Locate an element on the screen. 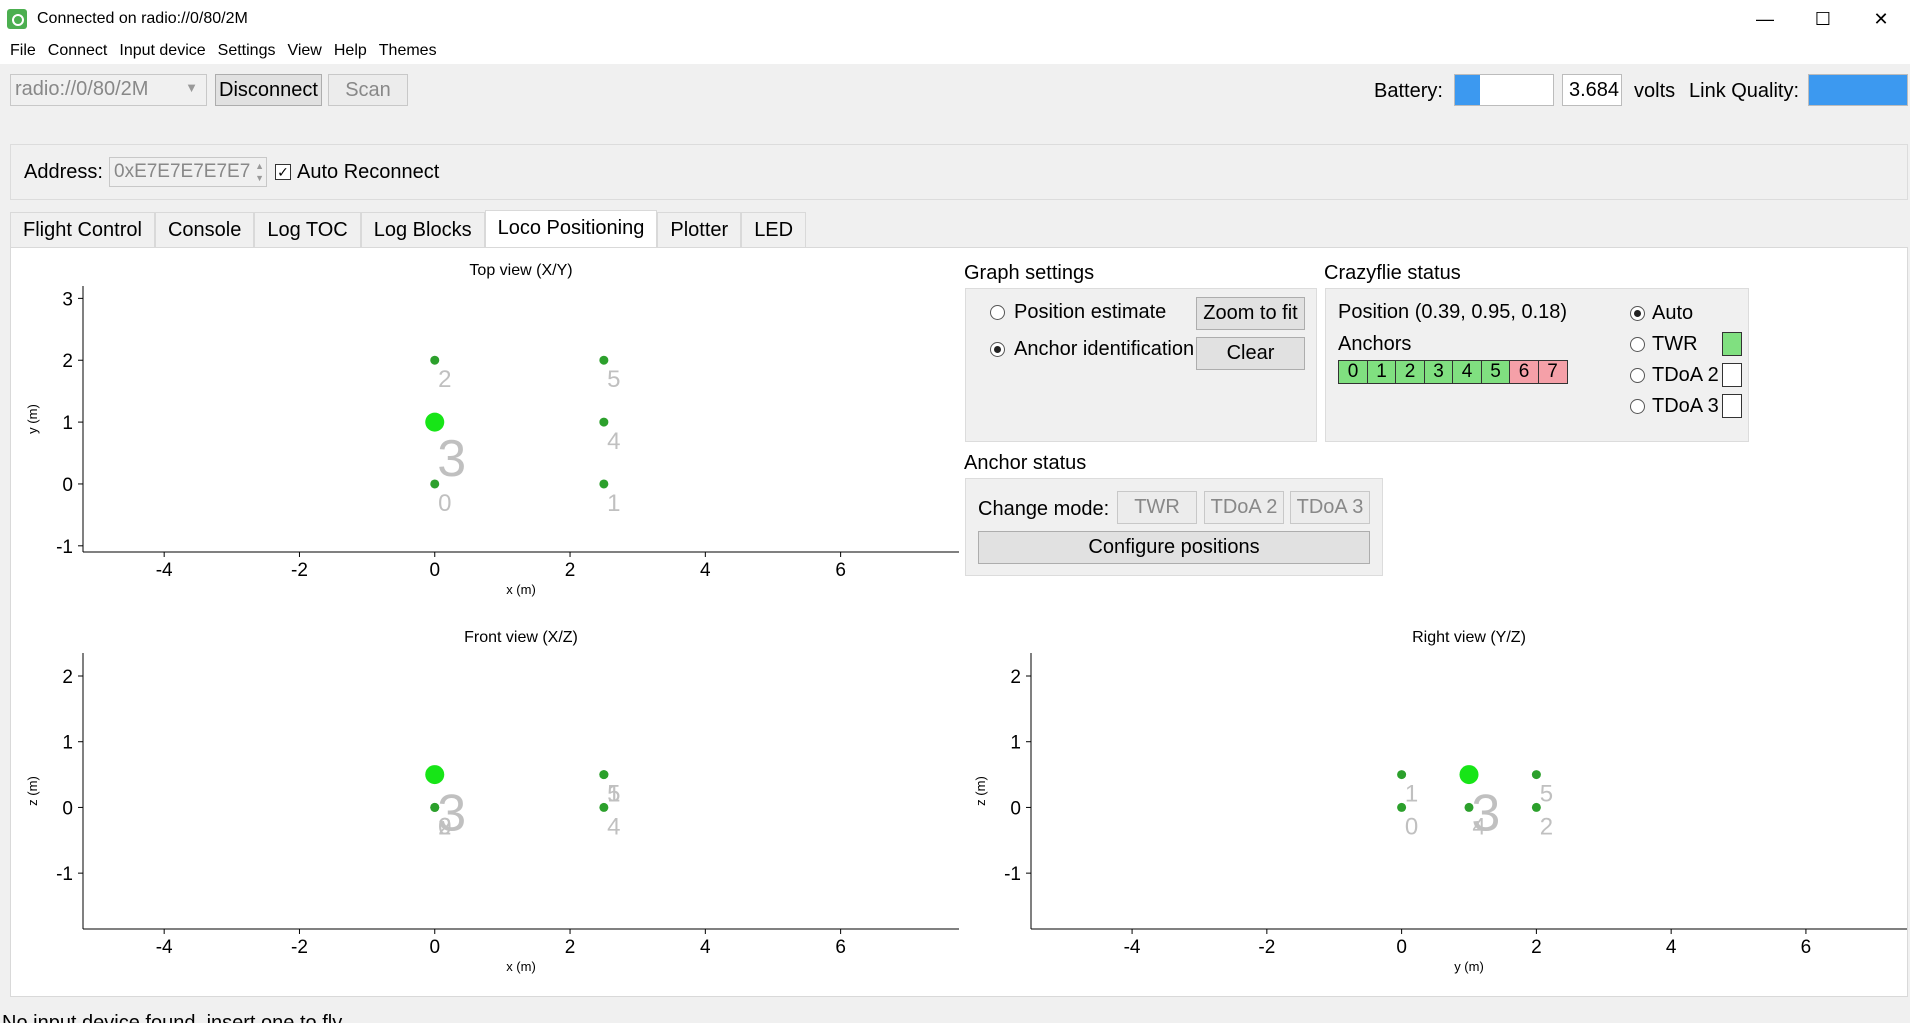 This screenshot has width=1910, height=1023. anchor-indicator-7: 7 is located at coordinates (1552, 372).